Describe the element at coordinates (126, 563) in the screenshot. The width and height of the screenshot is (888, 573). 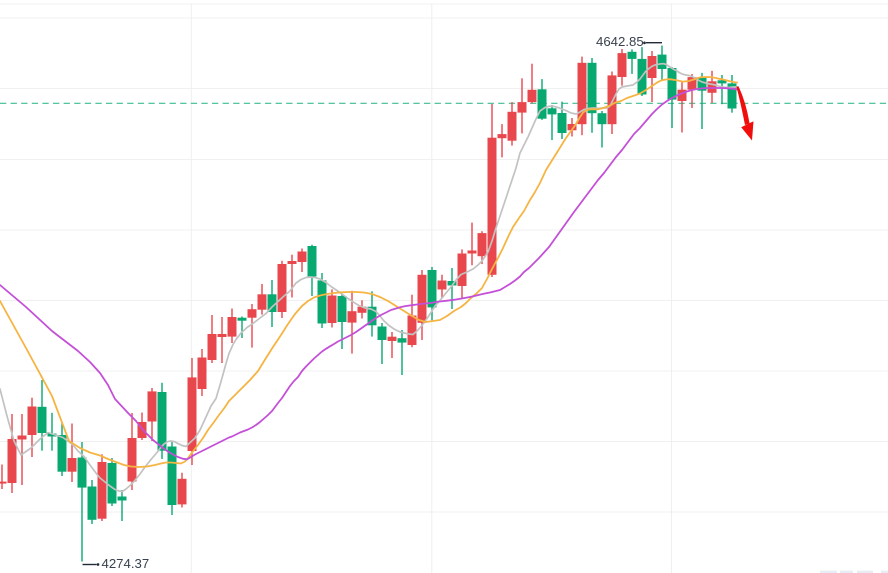
I see `svg-text: 4274.37` at that location.